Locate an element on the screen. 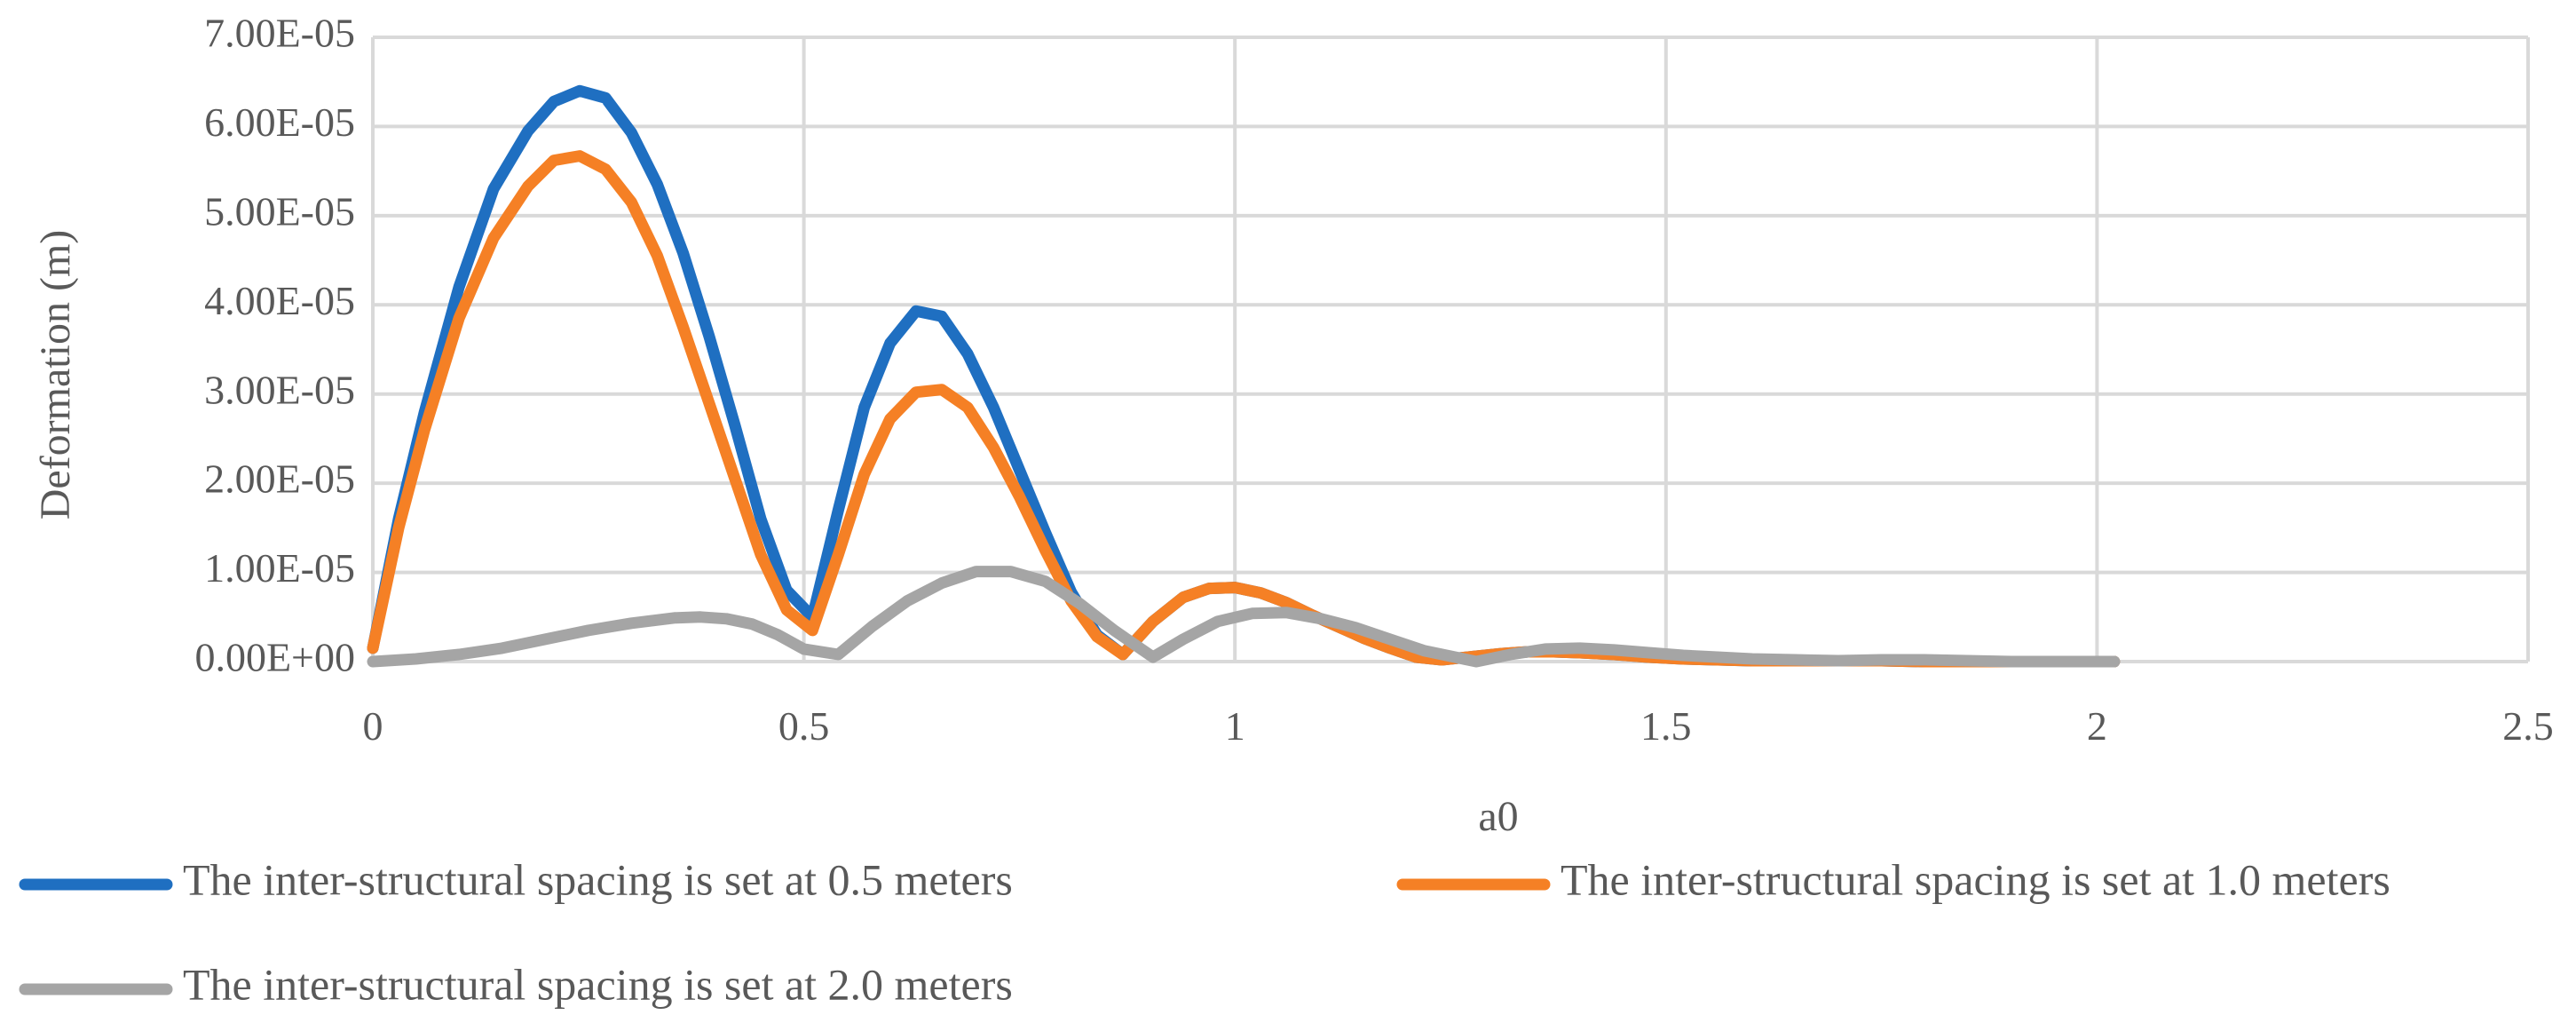  y-tick-label: 7.00E-05 is located at coordinates (279, 33).